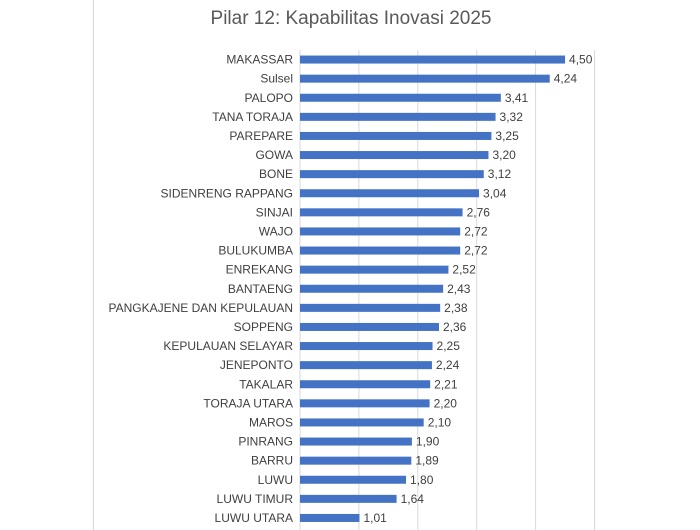  Describe the element at coordinates (446, 403) in the screenshot. I see `value-label-18: 2,20` at that location.